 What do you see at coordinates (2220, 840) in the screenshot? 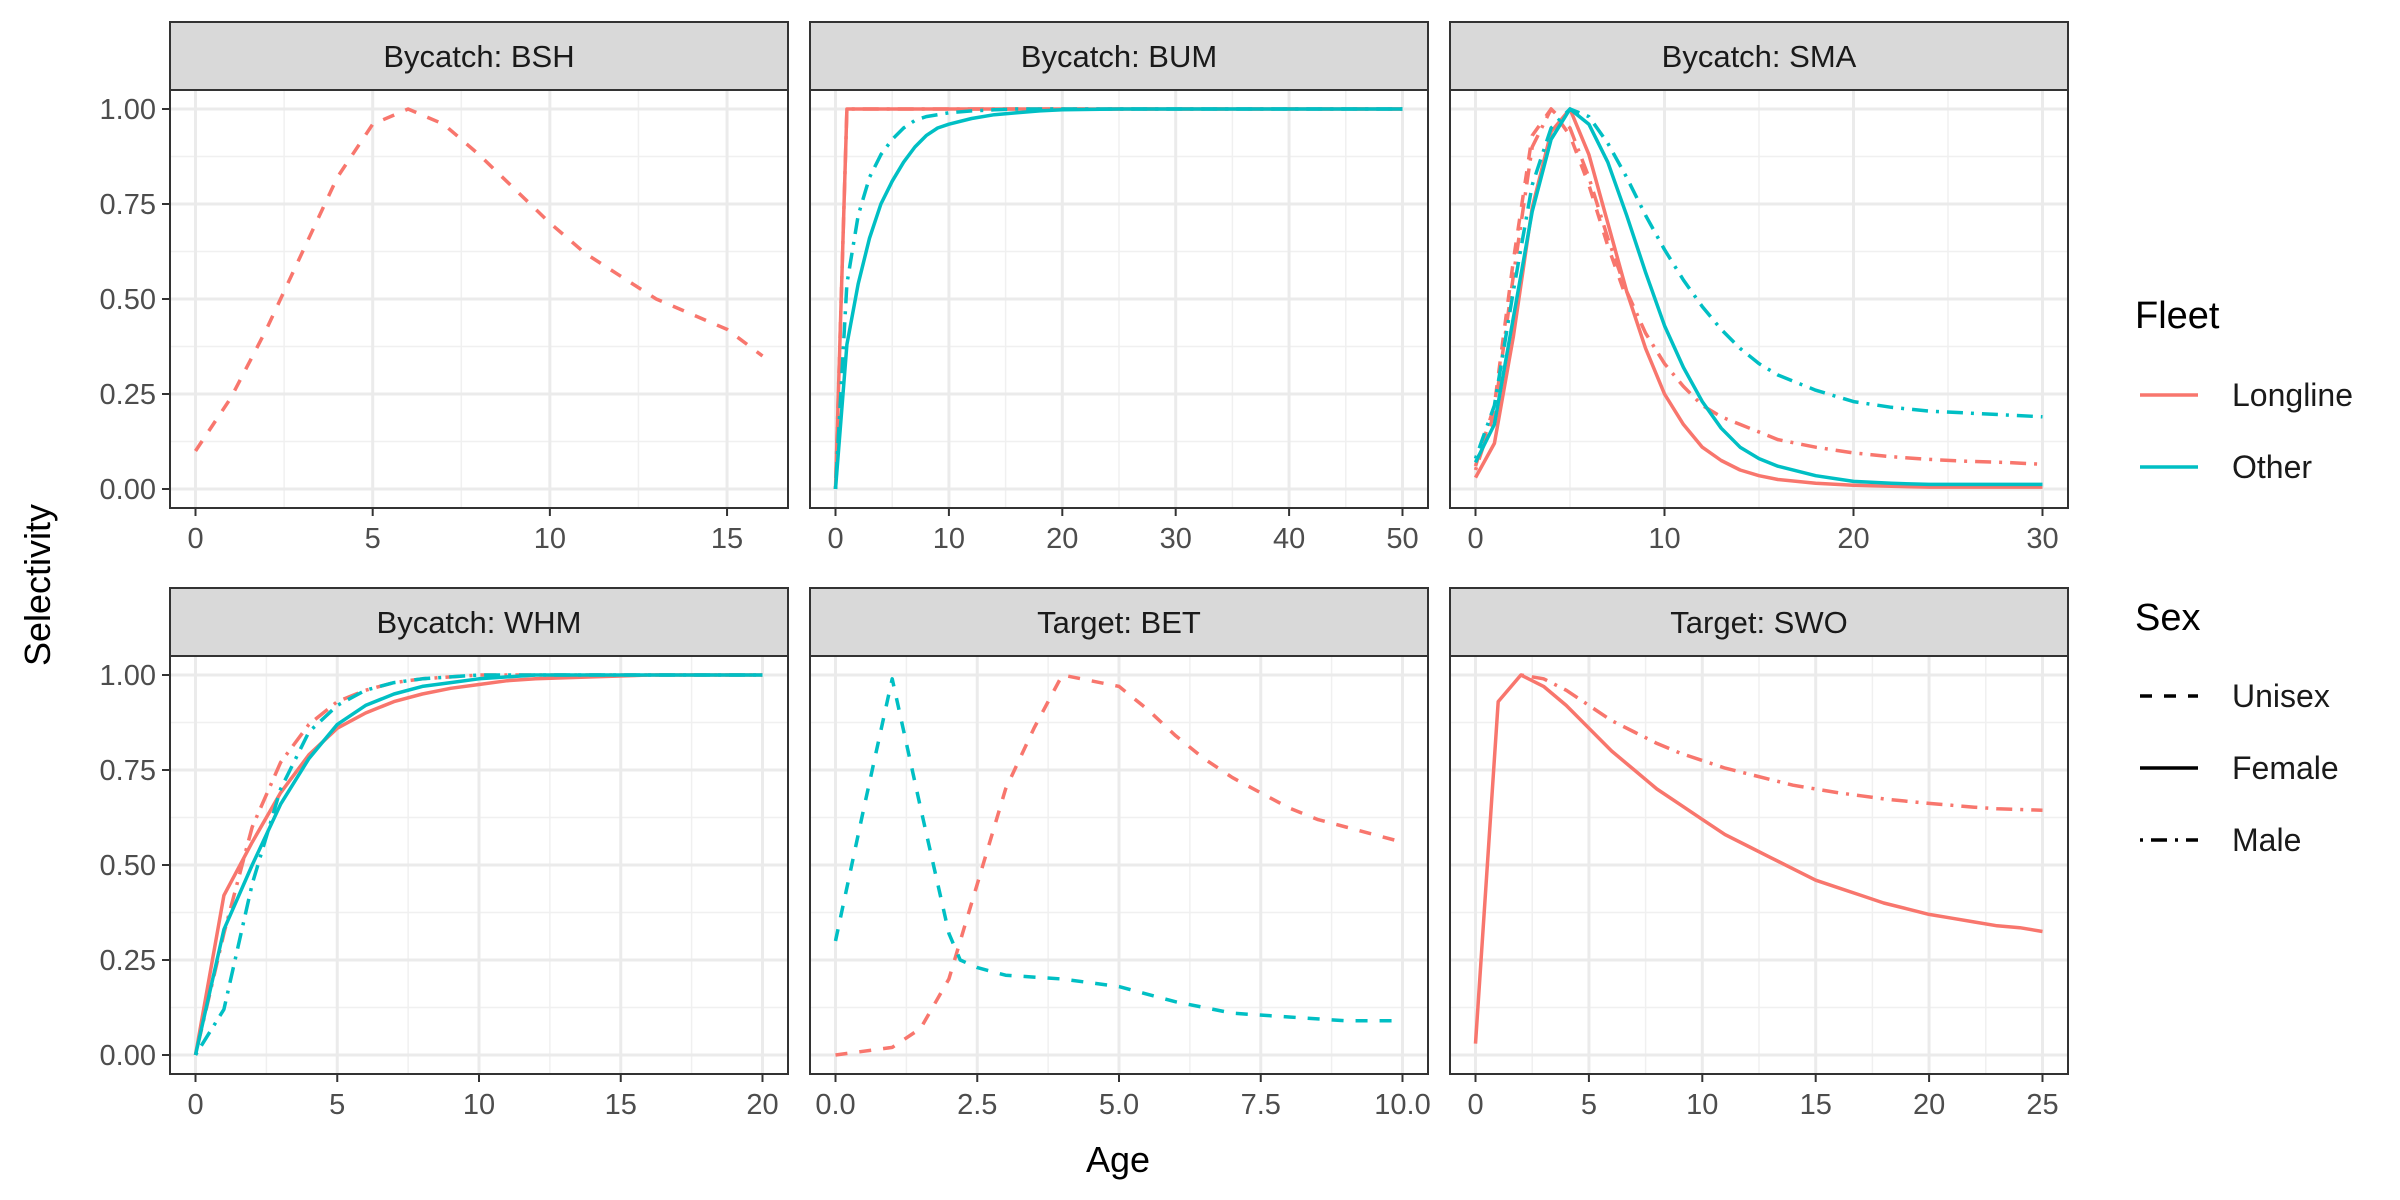
I see `legend-item-male: Male` at bounding box center [2220, 840].